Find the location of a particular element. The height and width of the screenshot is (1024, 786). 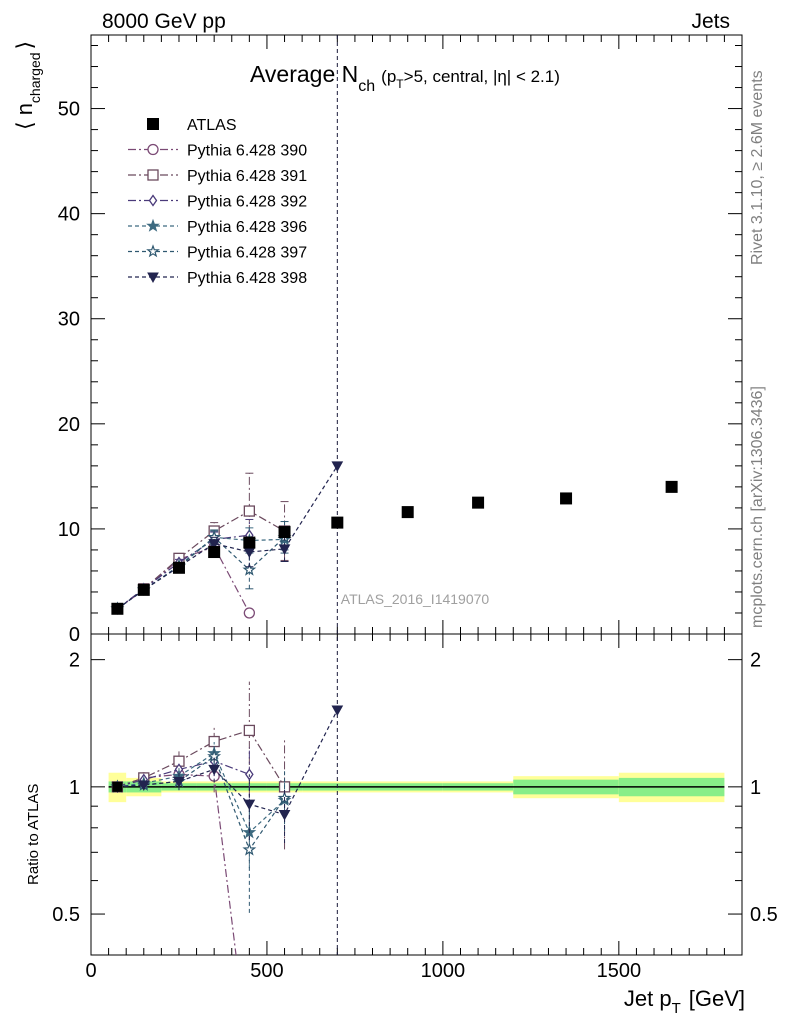

ratio-clipped-group is located at coordinates (227, 818).